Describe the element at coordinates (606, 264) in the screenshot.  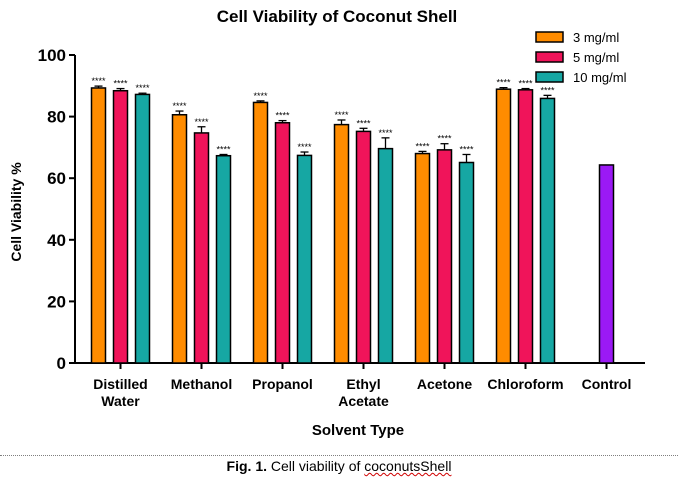
I see `bar-control` at that location.